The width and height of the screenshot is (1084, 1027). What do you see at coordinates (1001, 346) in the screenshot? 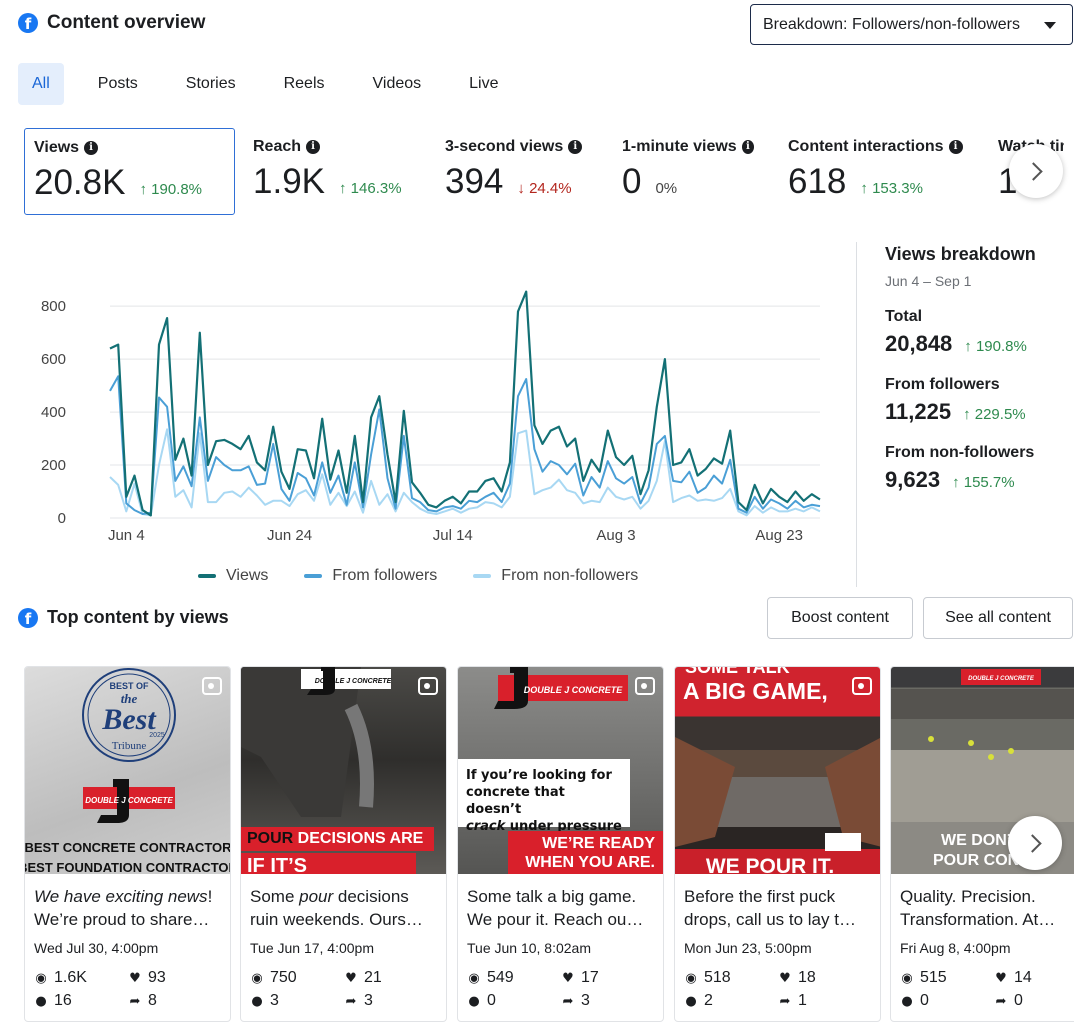
I see `breakdown-change-value: 190.8%` at bounding box center [1001, 346].